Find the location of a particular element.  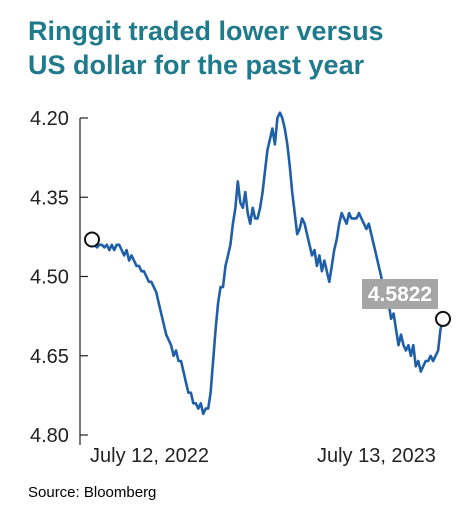

endpoint-markers is located at coordinates (267, 279).